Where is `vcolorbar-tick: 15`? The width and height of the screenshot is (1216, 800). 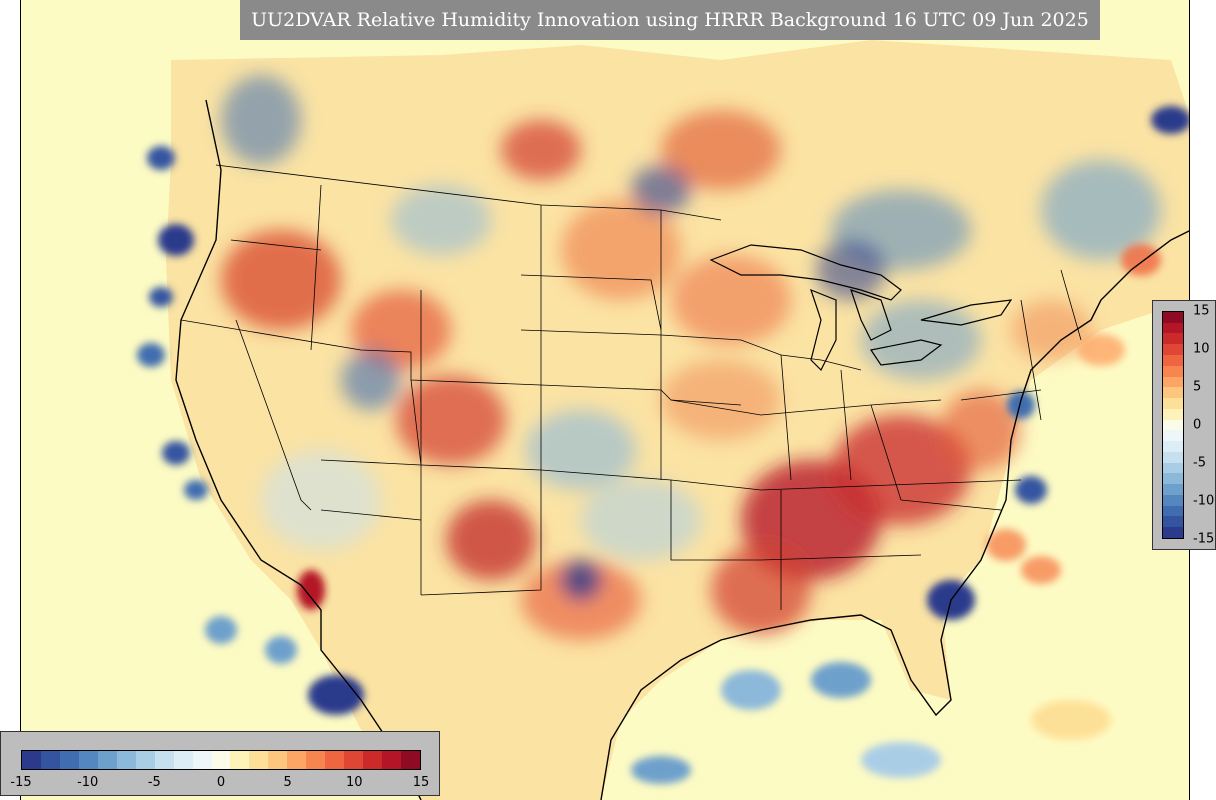
vcolorbar-tick: 15 is located at coordinates (1201, 311).